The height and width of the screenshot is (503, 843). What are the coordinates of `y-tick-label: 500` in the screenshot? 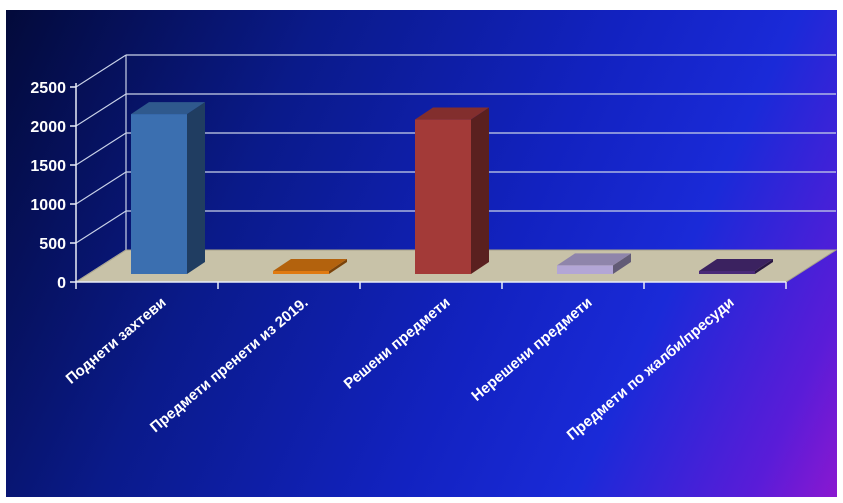 It's located at (52, 244).